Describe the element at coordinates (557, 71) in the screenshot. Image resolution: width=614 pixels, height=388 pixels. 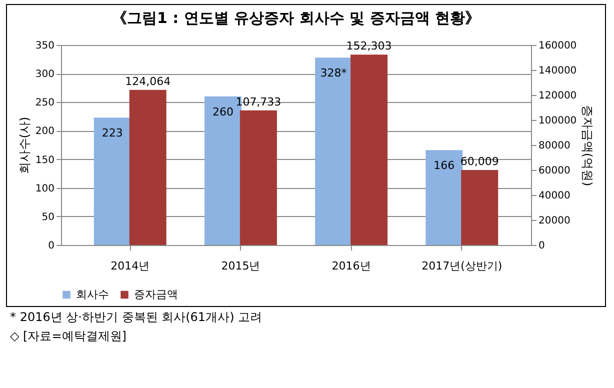
I see `y2-tick-label: 140000` at that location.